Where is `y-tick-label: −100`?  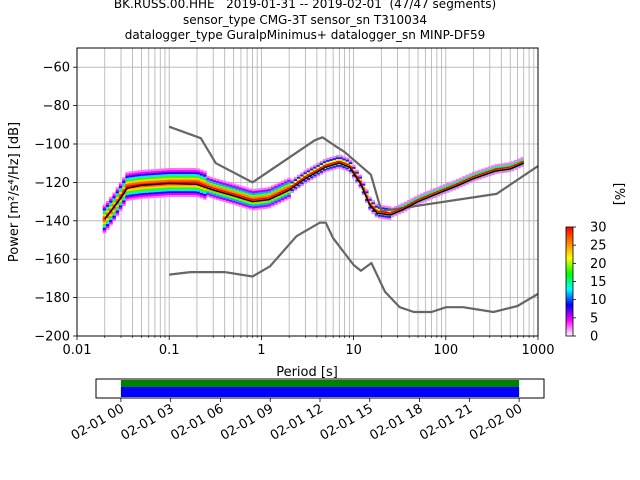 y-tick-label: −100 is located at coordinates (52, 145).